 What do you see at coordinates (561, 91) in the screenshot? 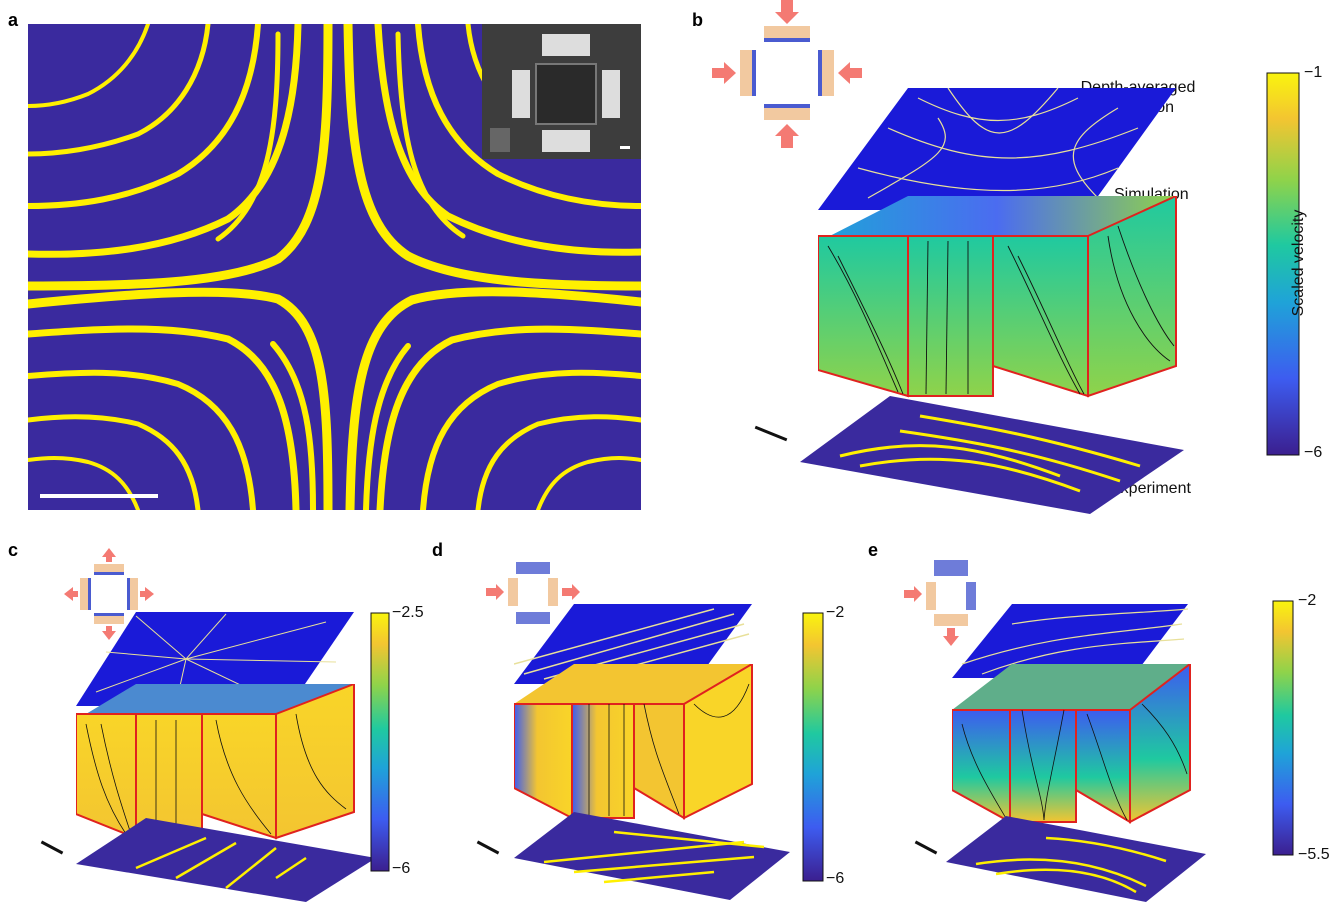
I see `panel-a-inset` at bounding box center [561, 91].